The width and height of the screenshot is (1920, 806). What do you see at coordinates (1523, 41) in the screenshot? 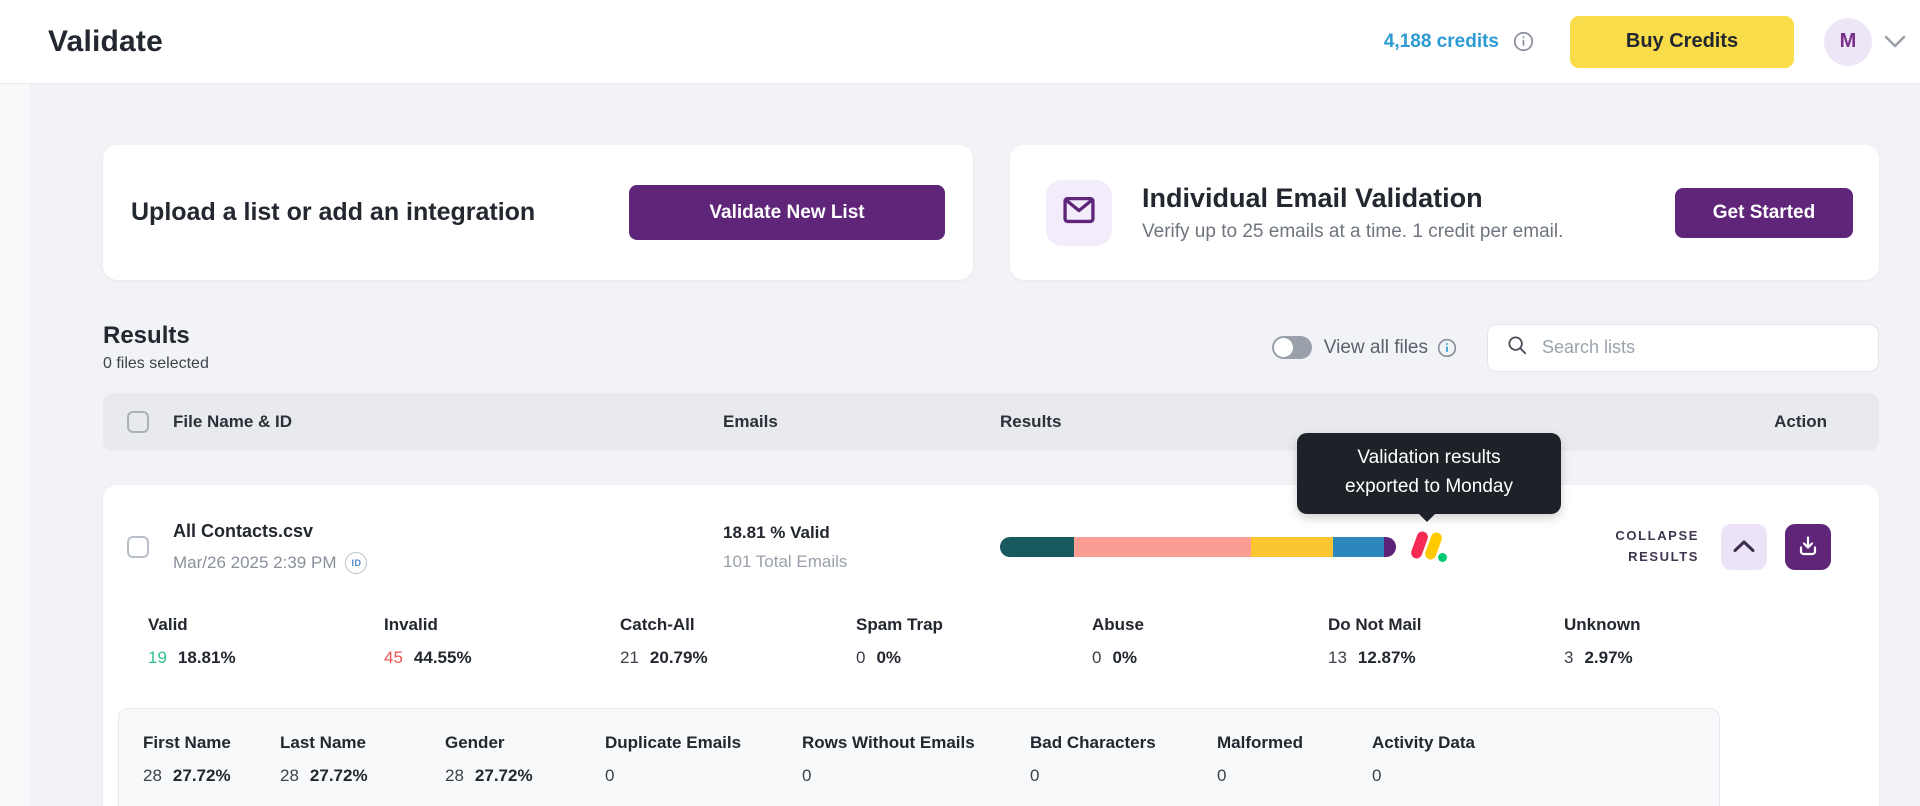
I see `credits-info-icon` at bounding box center [1523, 41].